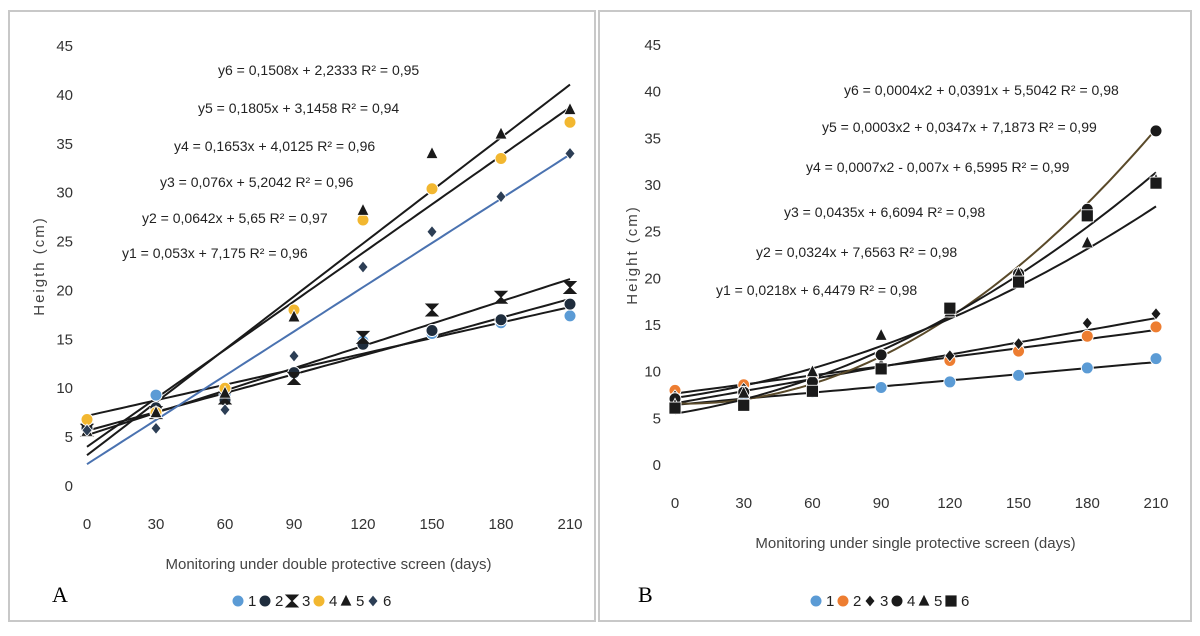 The width and height of the screenshot is (1200, 636). I want to click on x-tick-label: 150, so click(1018, 503).